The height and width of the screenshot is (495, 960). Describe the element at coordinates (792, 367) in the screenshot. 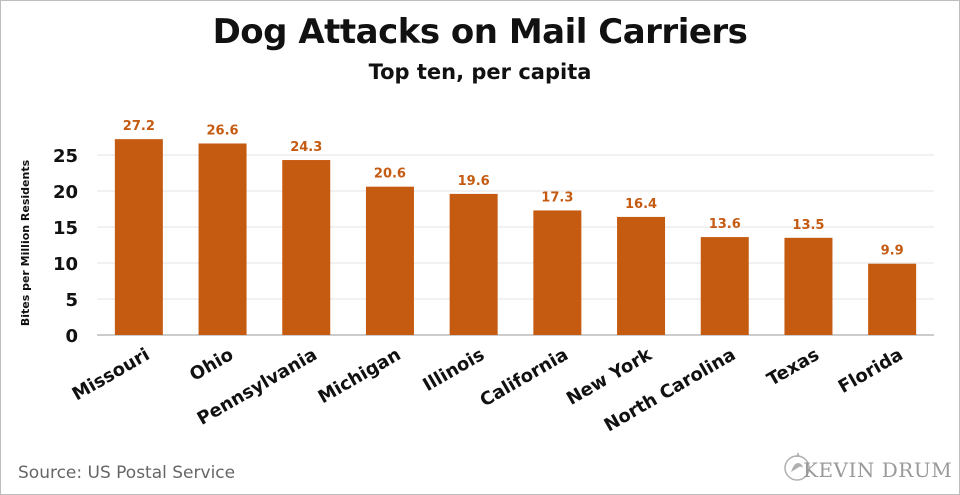

I see `x-tick-label: Texas` at that location.